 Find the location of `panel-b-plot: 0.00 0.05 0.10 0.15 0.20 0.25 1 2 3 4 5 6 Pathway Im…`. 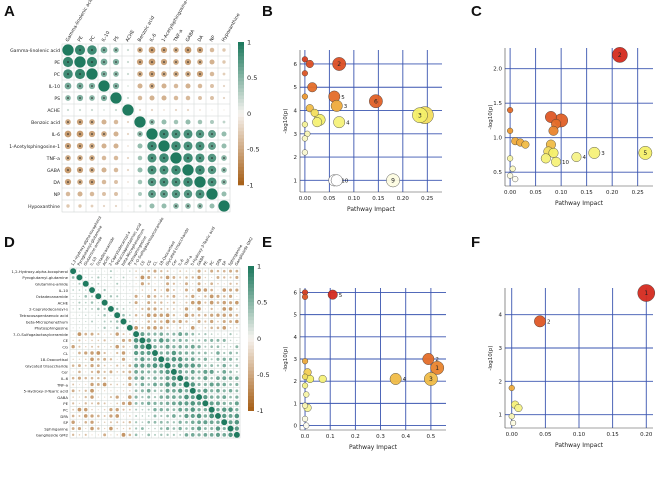

panel-b-plot: 0.00 0.05 0.10 0.15 0.20 0.25 1 2 3 4 5 6 Pathway Im… is located at coordinates (362, 131).